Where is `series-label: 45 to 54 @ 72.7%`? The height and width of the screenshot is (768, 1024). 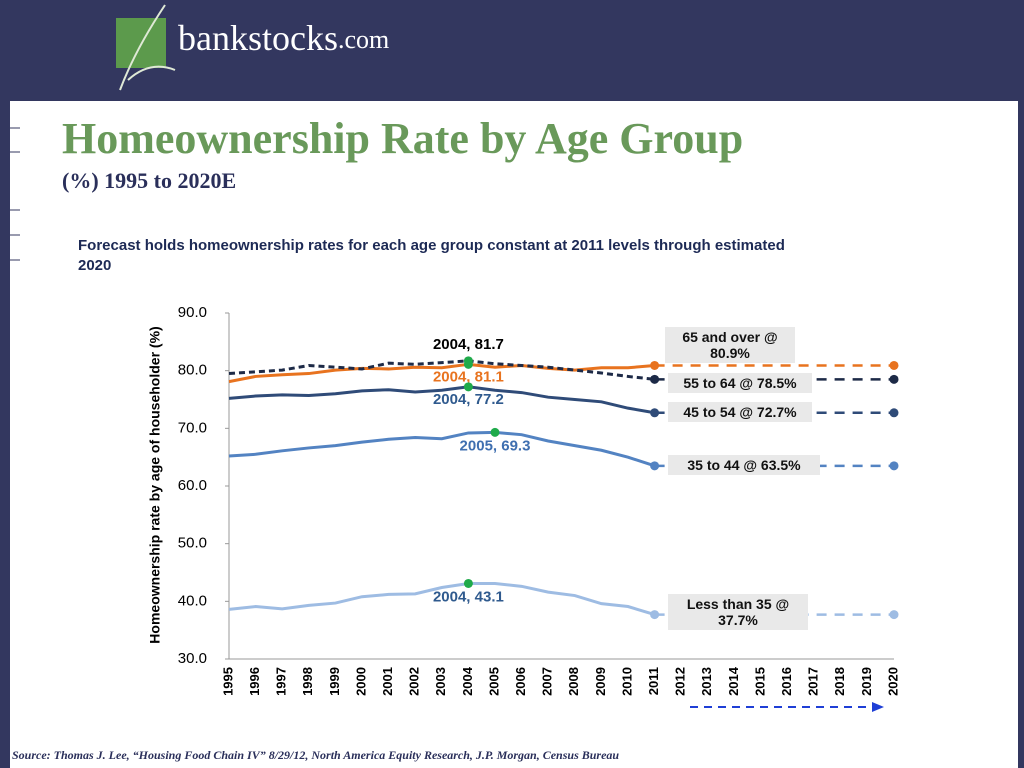 series-label: 45 to 54 @ 72.7% is located at coordinates (740, 412).